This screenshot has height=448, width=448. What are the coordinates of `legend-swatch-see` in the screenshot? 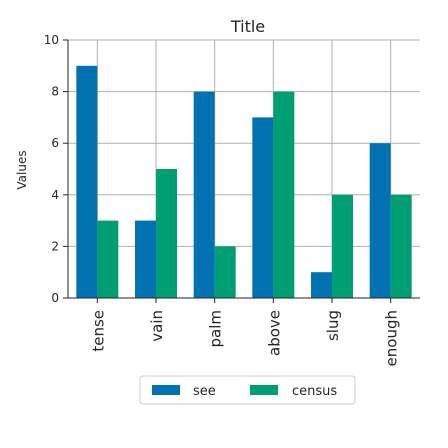 It's located at (166, 390).